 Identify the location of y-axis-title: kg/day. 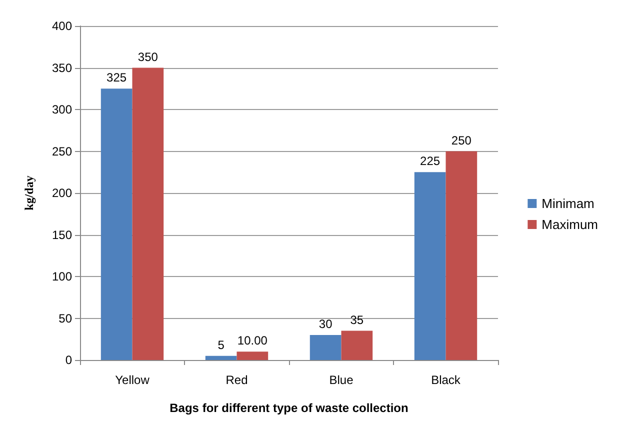
(29, 193).